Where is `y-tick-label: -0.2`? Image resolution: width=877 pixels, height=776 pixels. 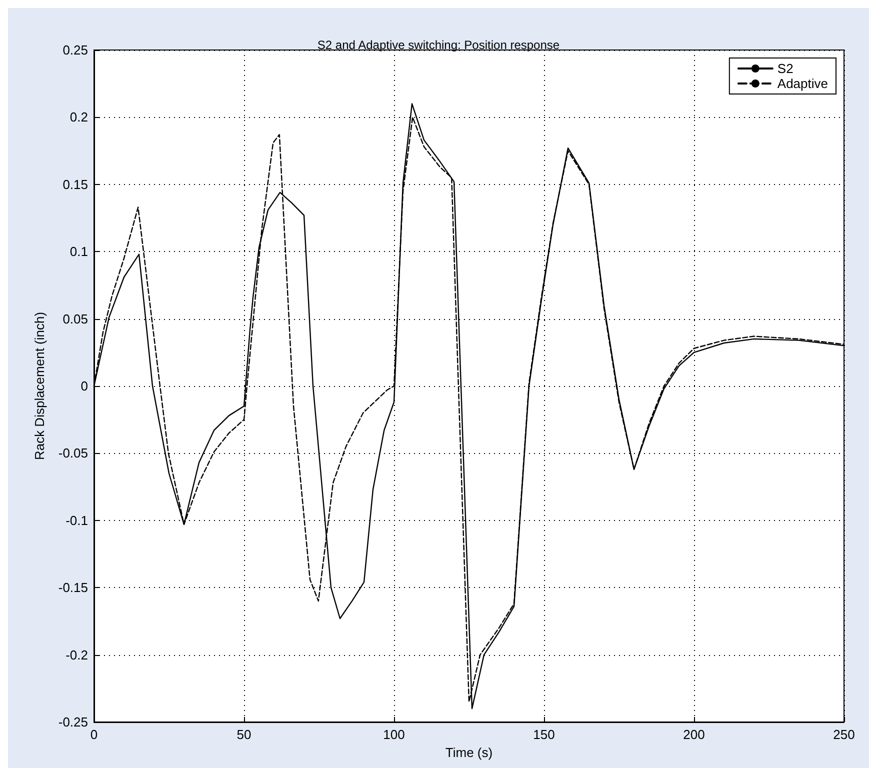
y-tick-label: -0.2 is located at coordinates (77, 654).